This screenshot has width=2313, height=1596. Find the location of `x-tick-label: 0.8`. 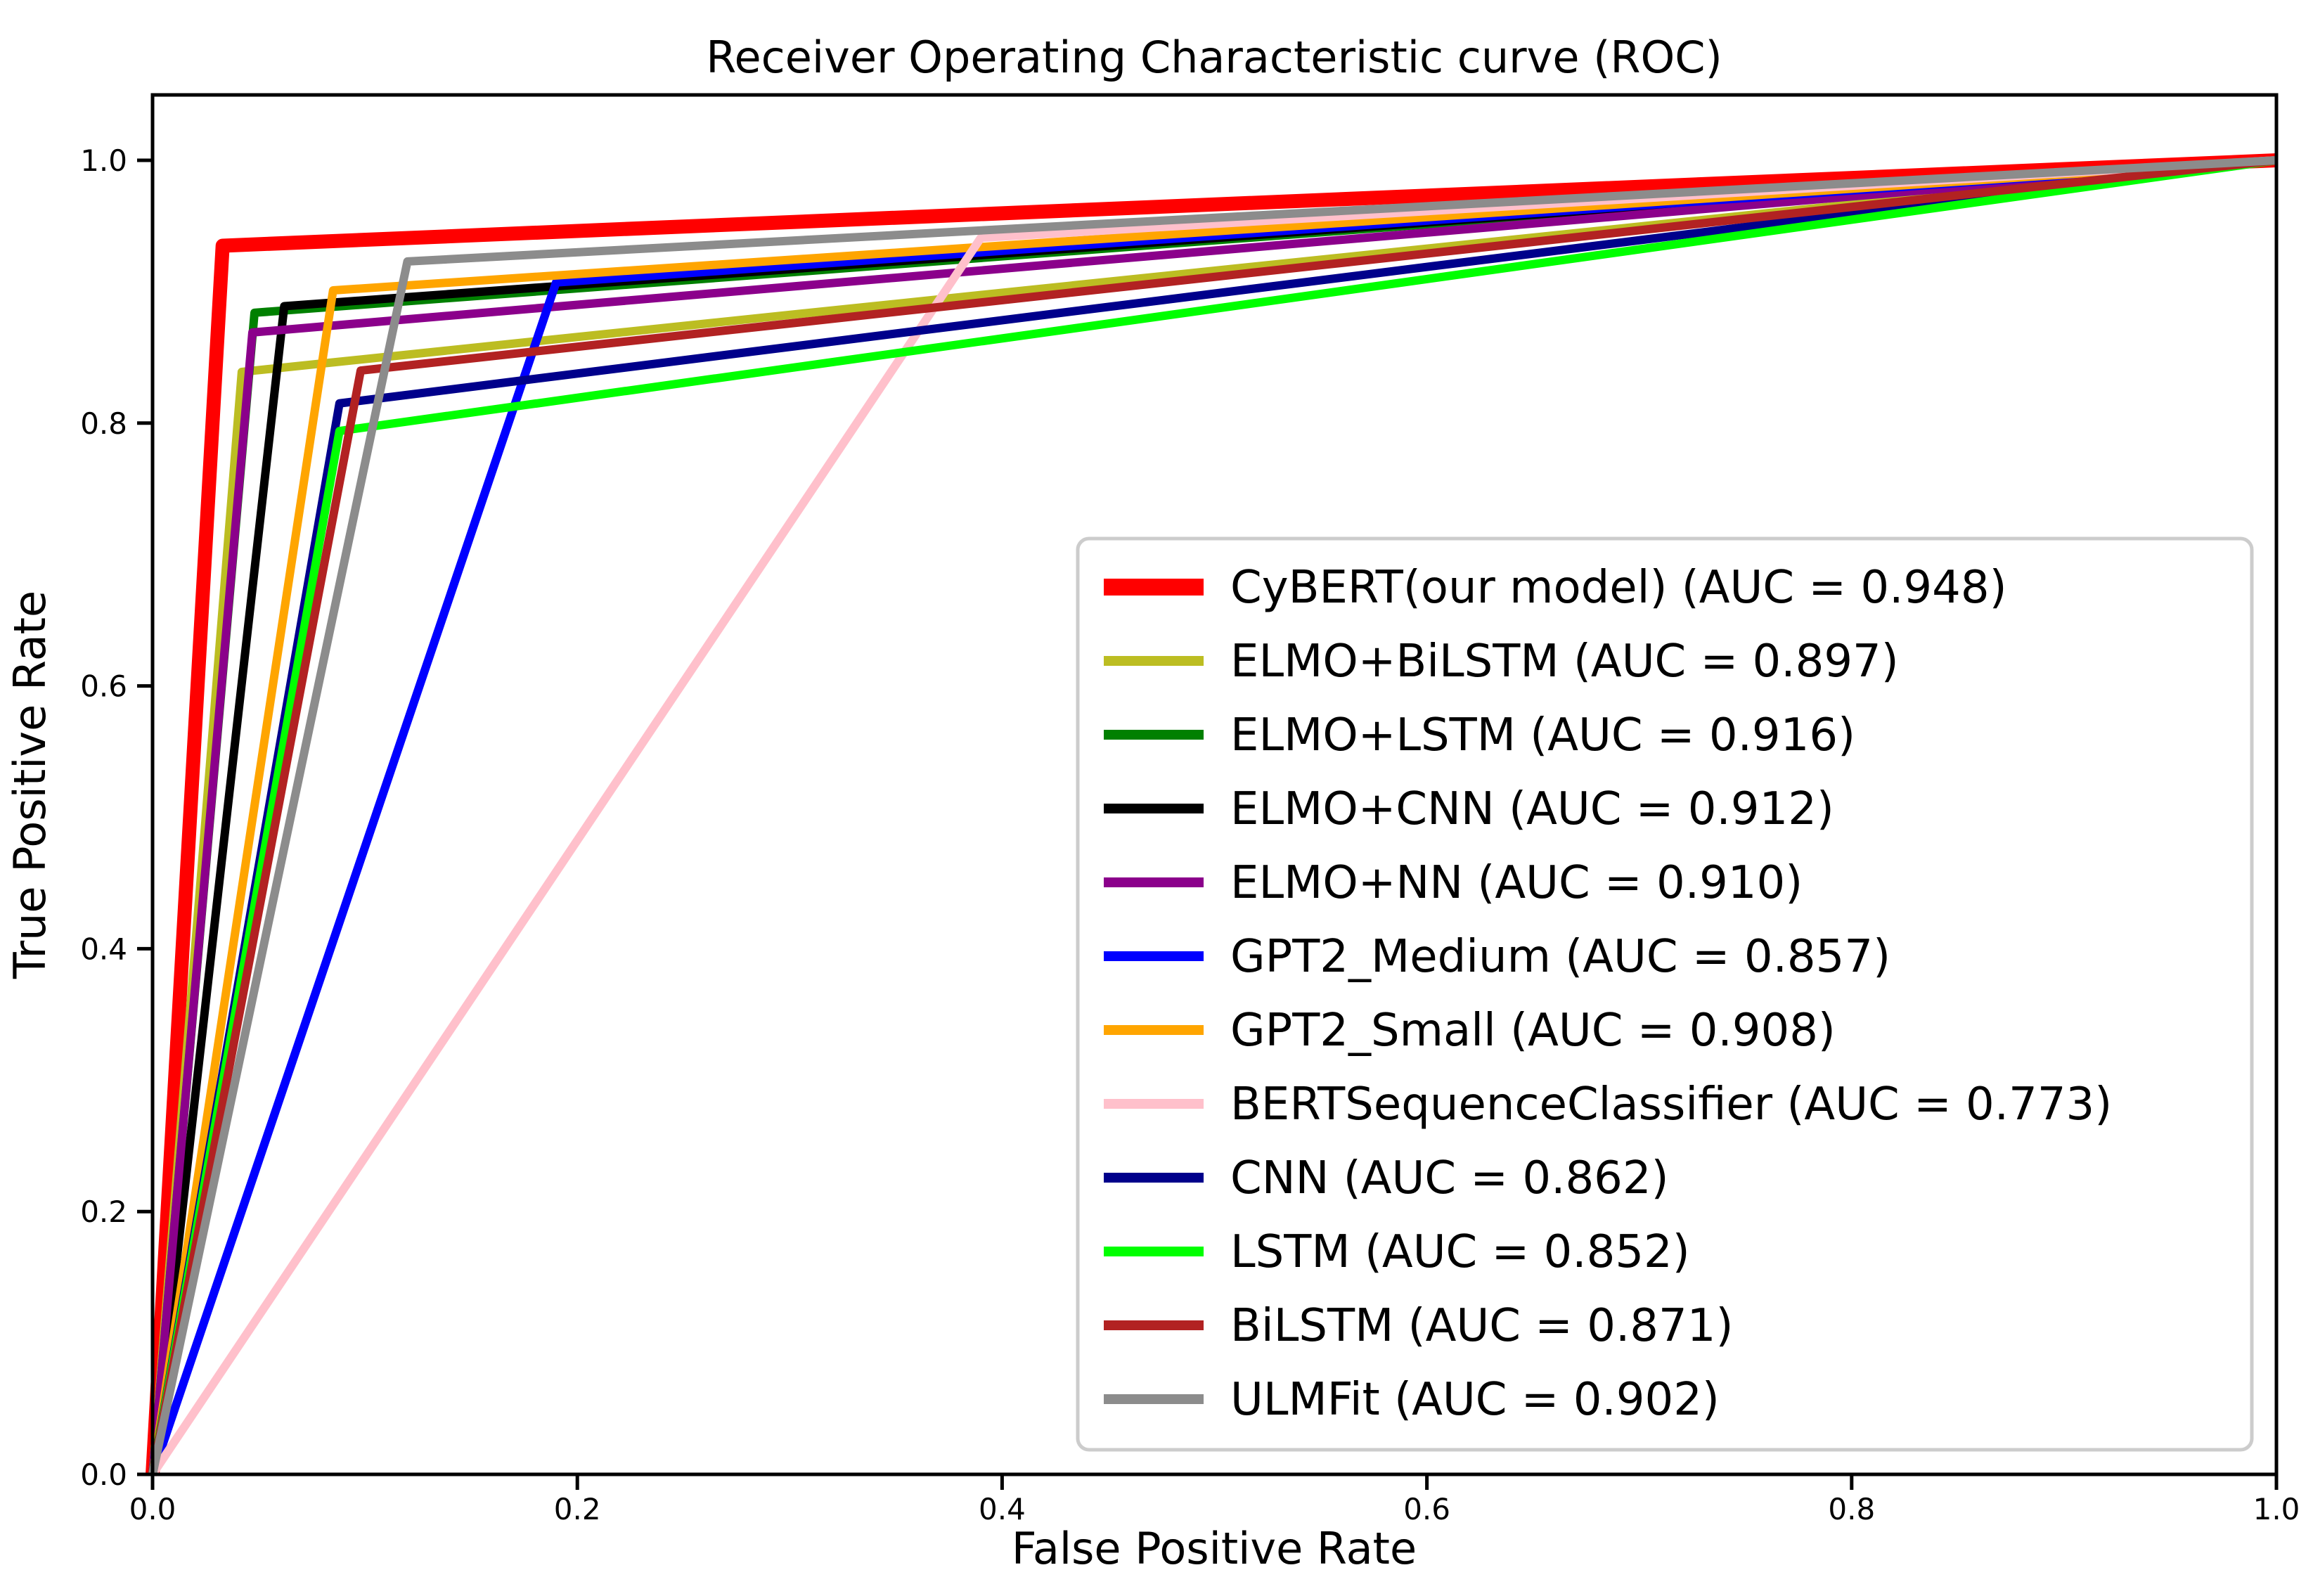

x-tick-label: 0.8 is located at coordinates (1852, 1509).